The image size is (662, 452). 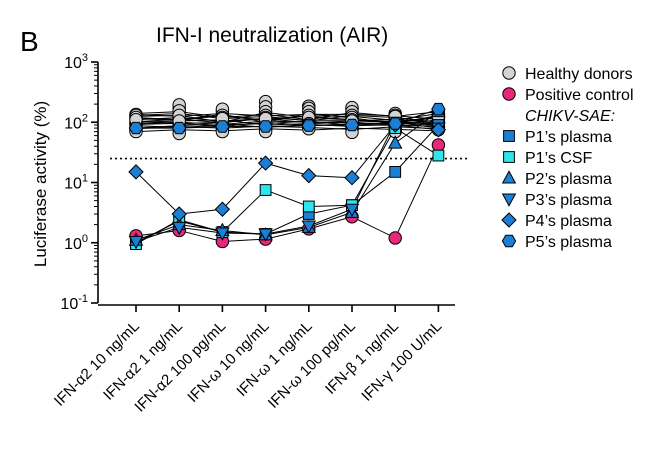 What do you see at coordinates (272, 35) in the screenshot?
I see `chart-title: IFN-I neutralization (AIR)` at bounding box center [272, 35].